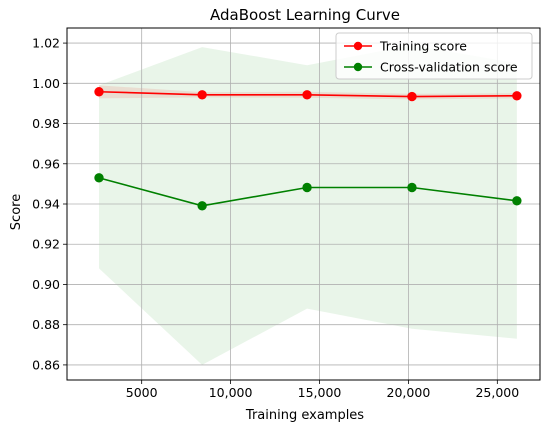  What do you see at coordinates (358, 67) in the screenshot?
I see `legend-swatch-marker-cross-validation` at bounding box center [358, 67].